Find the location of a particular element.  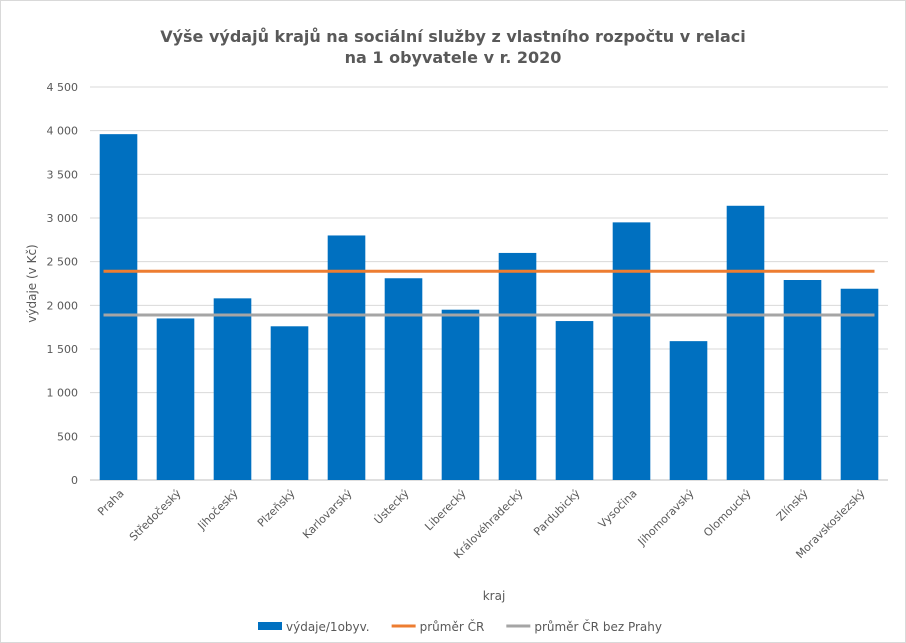

x-tick-label: Jihomoravský is located at coordinates (666, 518).